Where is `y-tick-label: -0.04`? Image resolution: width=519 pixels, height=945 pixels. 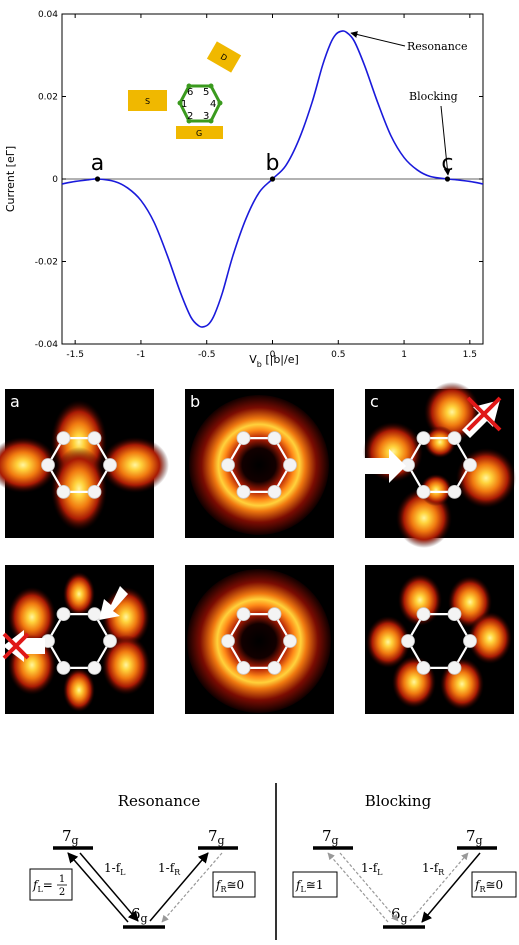
y-tick-label: -0.04 is located at coordinates (47, 345).